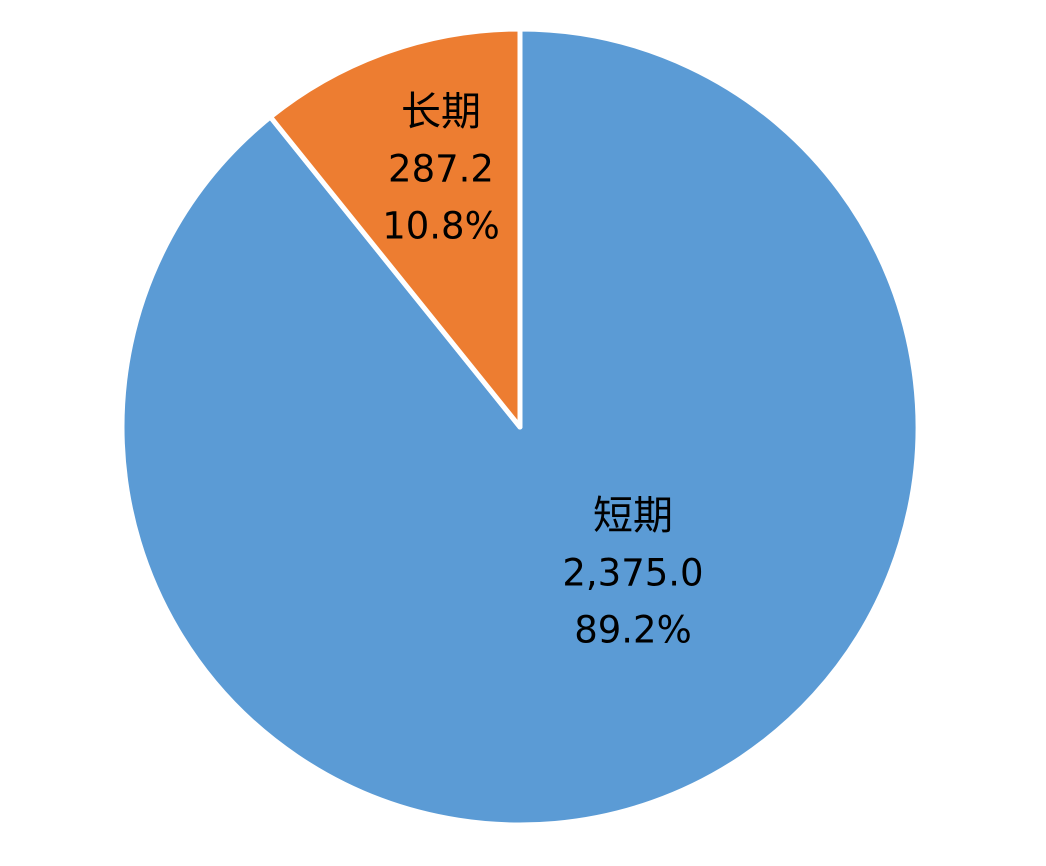 This screenshot has width=1046, height=866. What do you see at coordinates (441, 169) in the screenshot?
I see `slice-value-label: 287.2` at bounding box center [441, 169].